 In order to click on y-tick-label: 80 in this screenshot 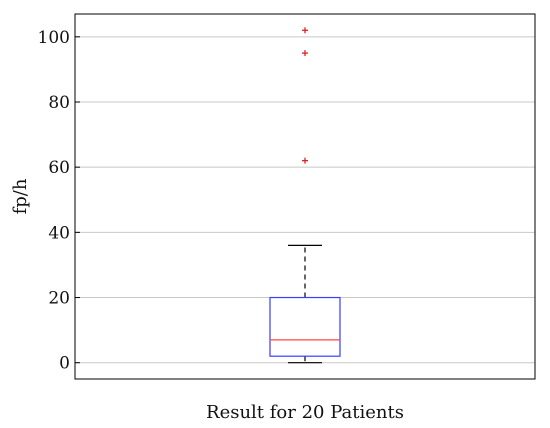, I will do `click(59, 103)`.